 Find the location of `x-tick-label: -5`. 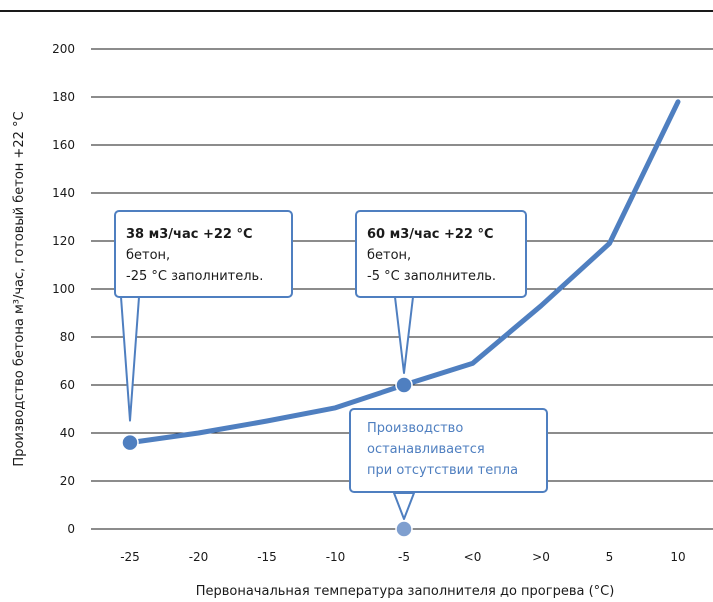

x-tick-label: -5 is located at coordinates (404, 557).